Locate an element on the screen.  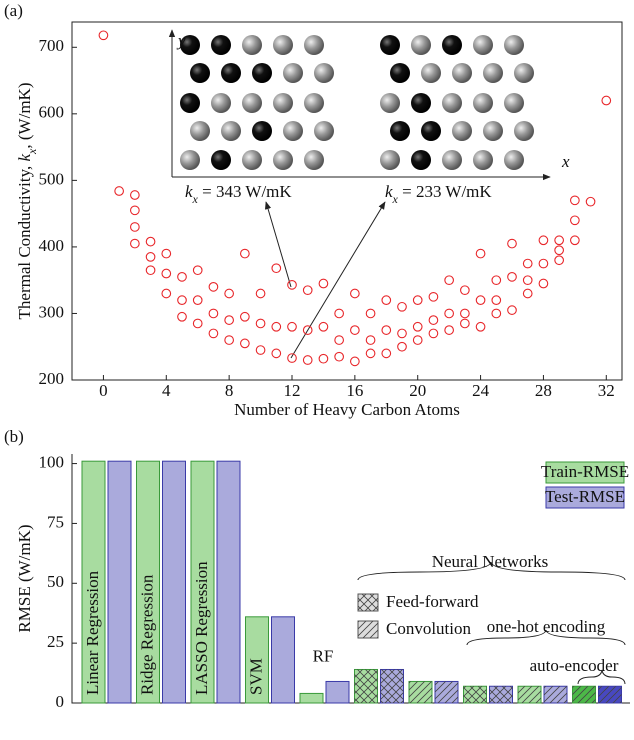
legend-label: Train-RMSE is located at coordinates (585, 471).